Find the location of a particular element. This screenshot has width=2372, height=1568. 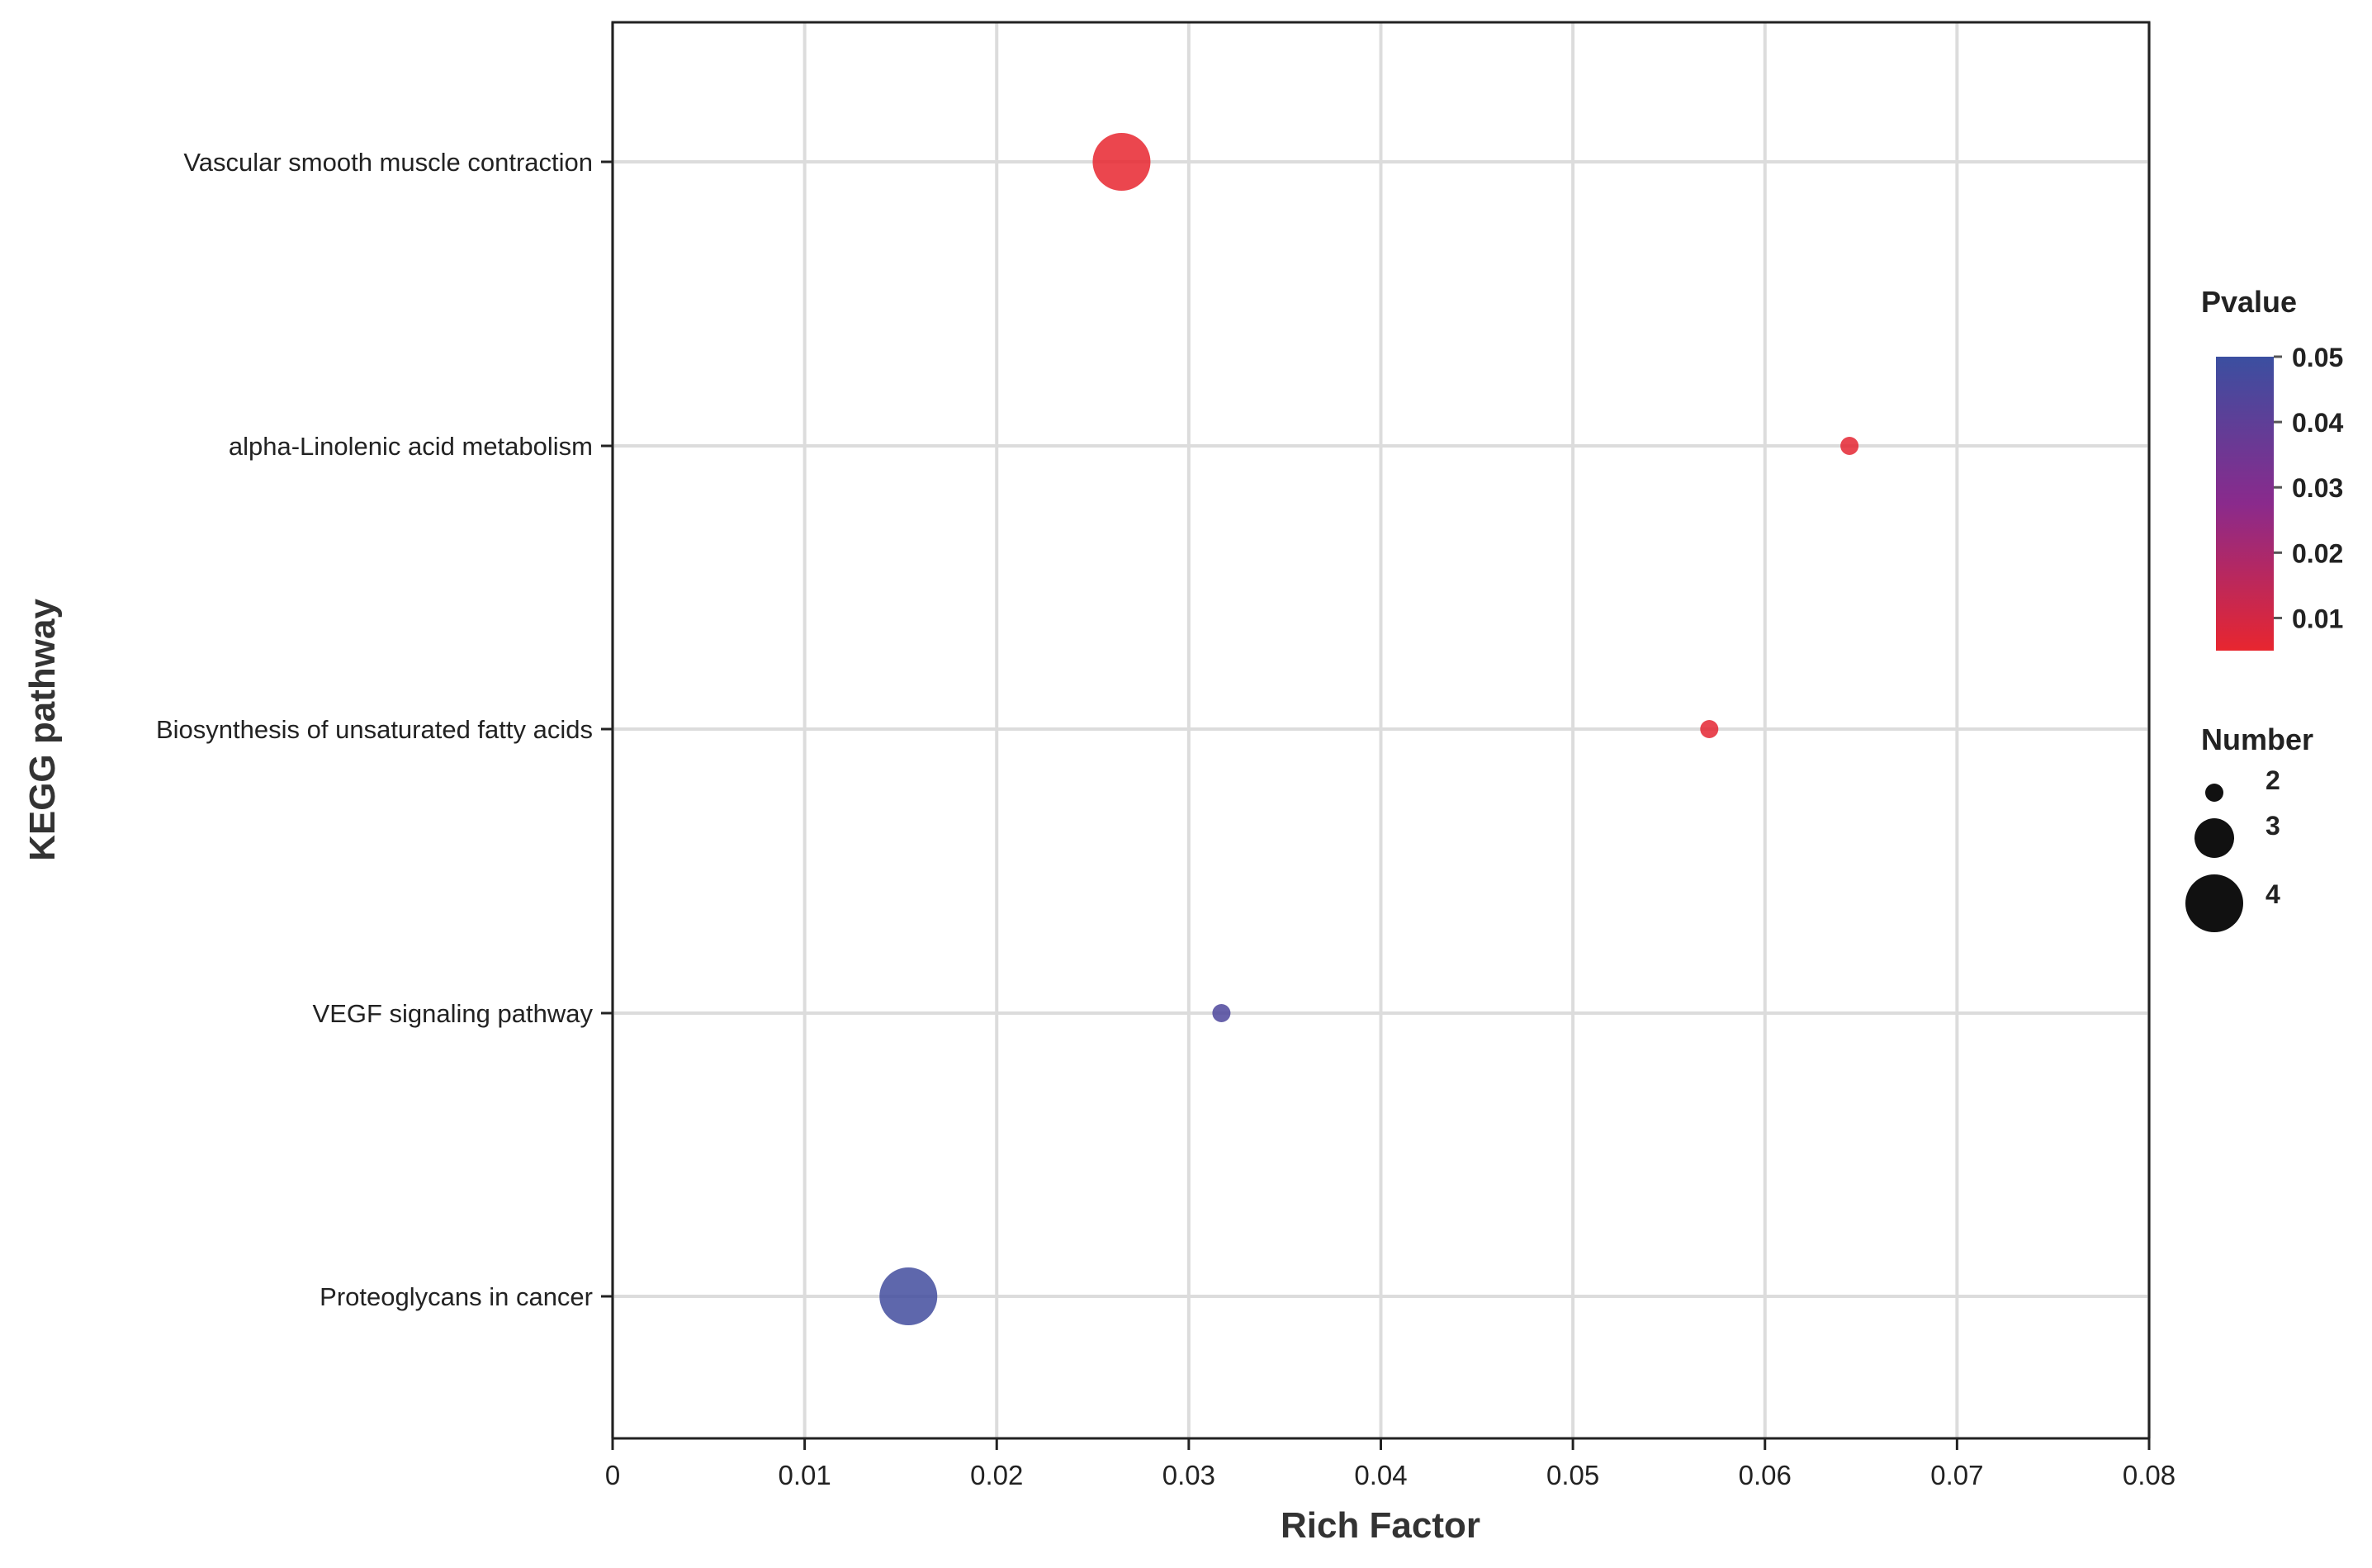

colorbar-tick-label: 0.04 is located at coordinates (2317, 423).